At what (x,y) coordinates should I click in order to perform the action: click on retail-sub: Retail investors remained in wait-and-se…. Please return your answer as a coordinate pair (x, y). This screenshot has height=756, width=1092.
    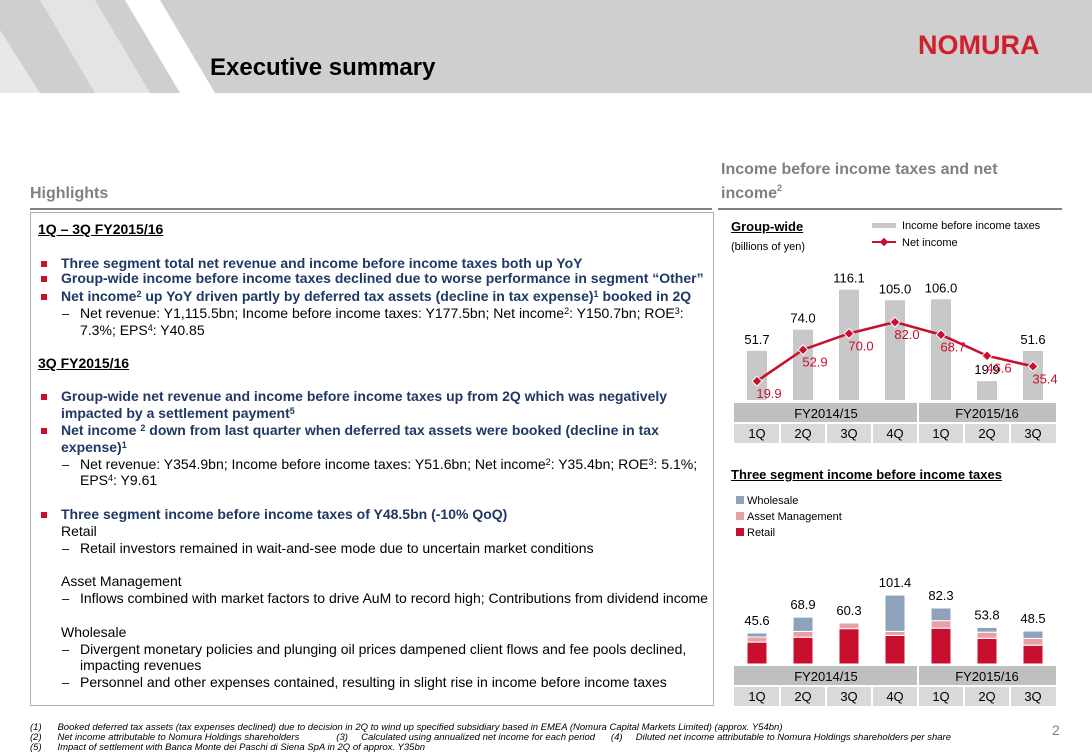
    Looking at the image, I should click on (337, 548).